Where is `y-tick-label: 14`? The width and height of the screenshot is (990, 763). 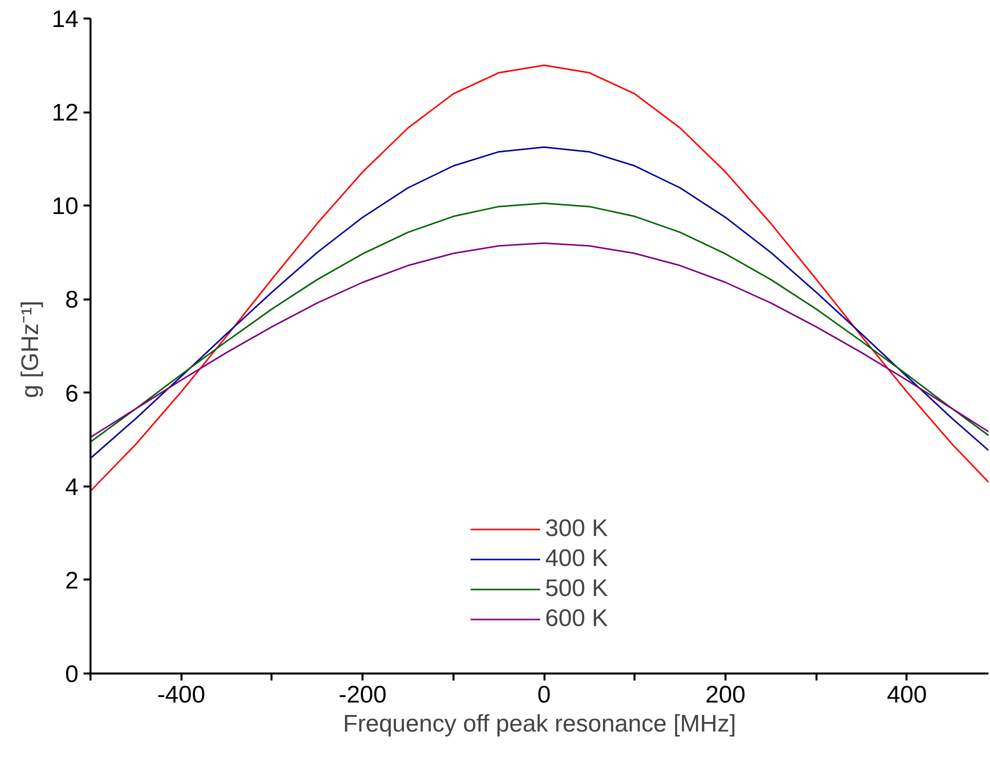 y-tick-label: 14 is located at coordinates (65, 19).